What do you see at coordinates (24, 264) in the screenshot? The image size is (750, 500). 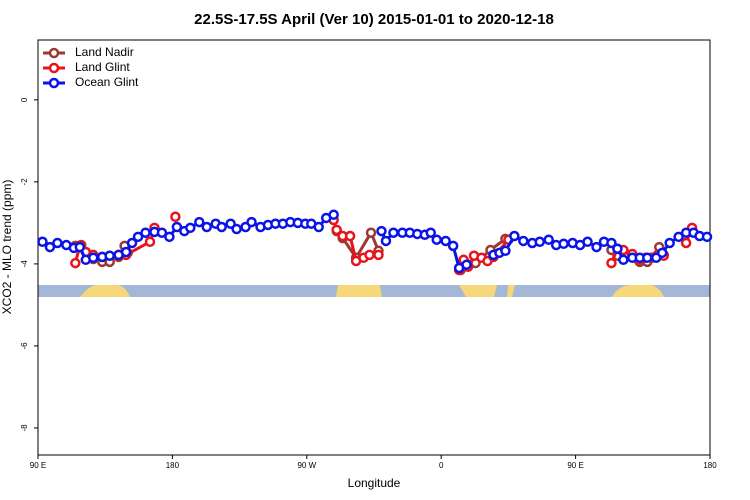 I see `y-tick-label: -4` at bounding box center [24, 264].